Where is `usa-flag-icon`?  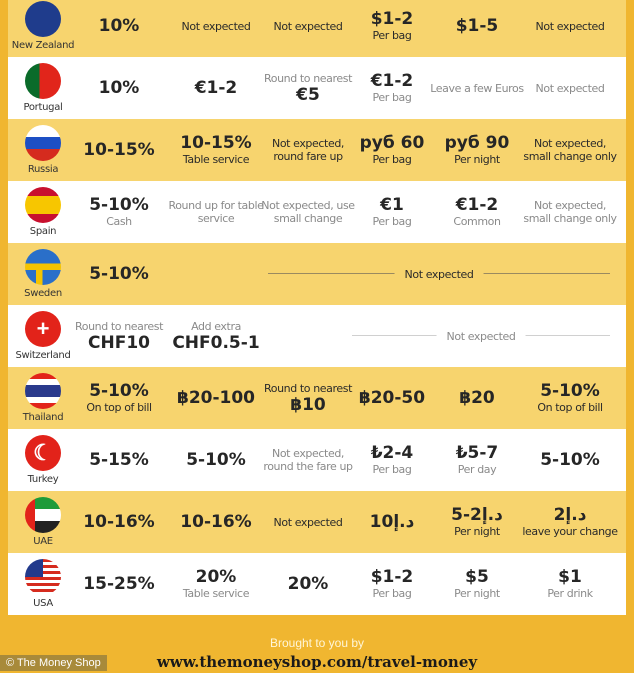 usa-flag-icon is located at coordinates (43, 577).